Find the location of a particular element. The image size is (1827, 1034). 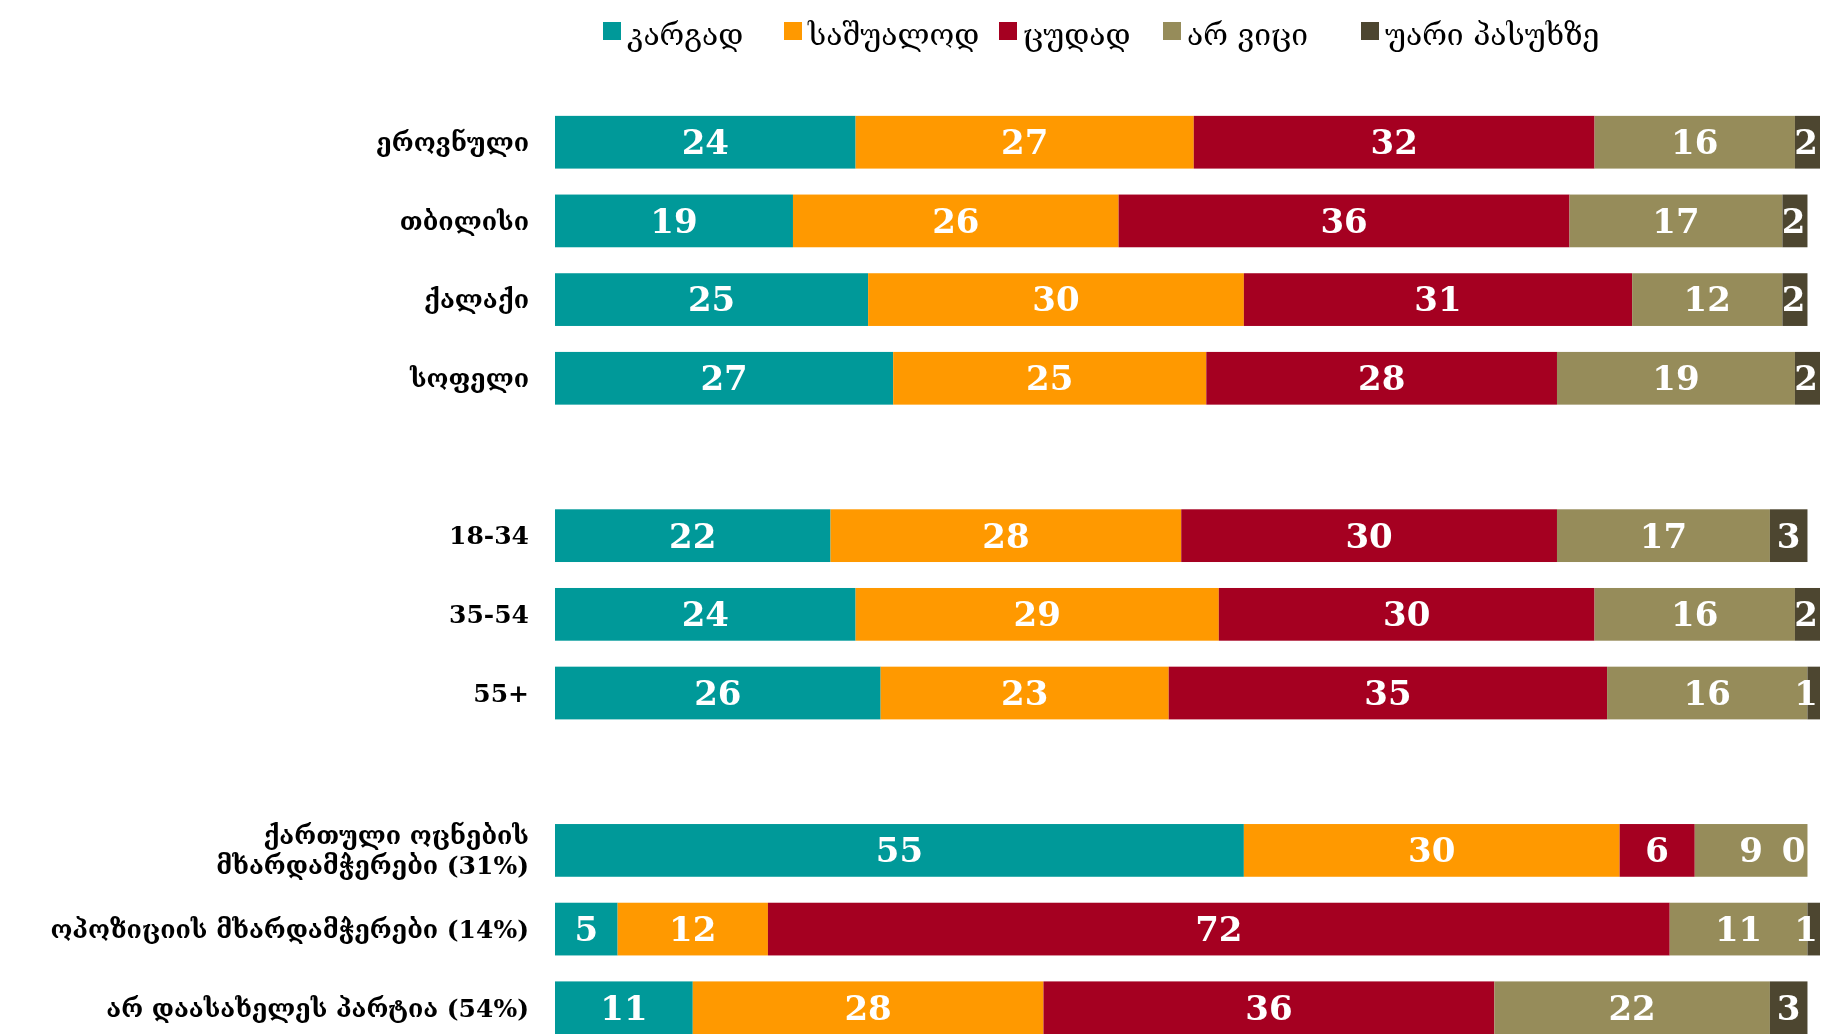

data-label: 72 is located at coordinates (1219, 928).